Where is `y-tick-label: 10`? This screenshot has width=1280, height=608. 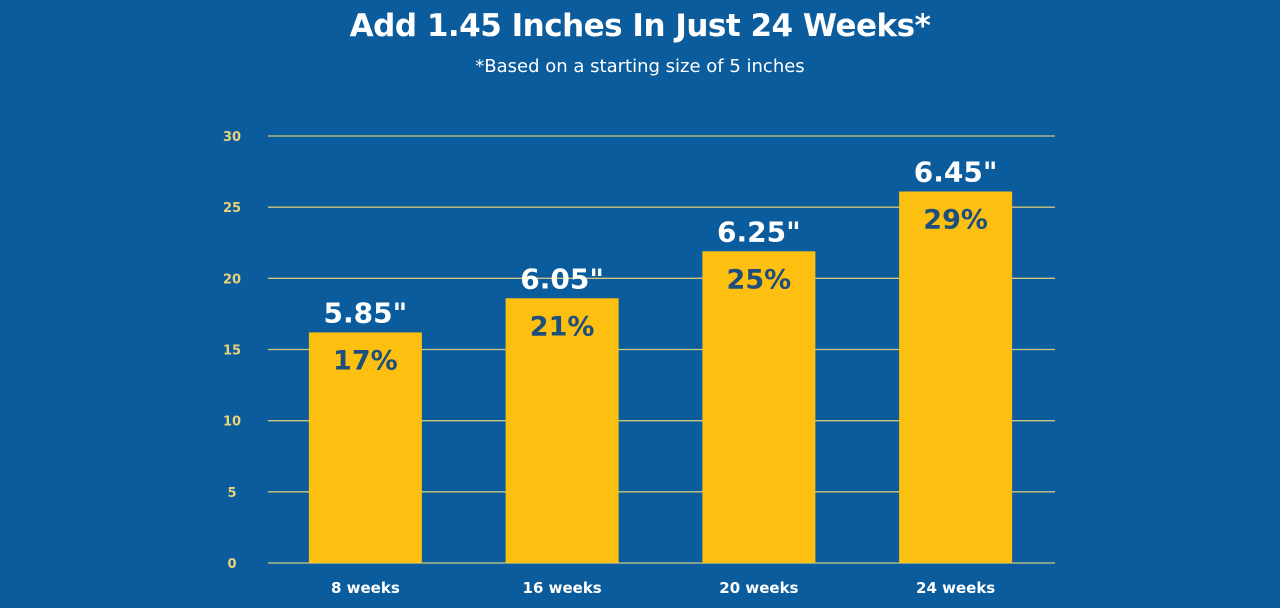 y-tick-label: 10 is located at coordinates (232, 422).